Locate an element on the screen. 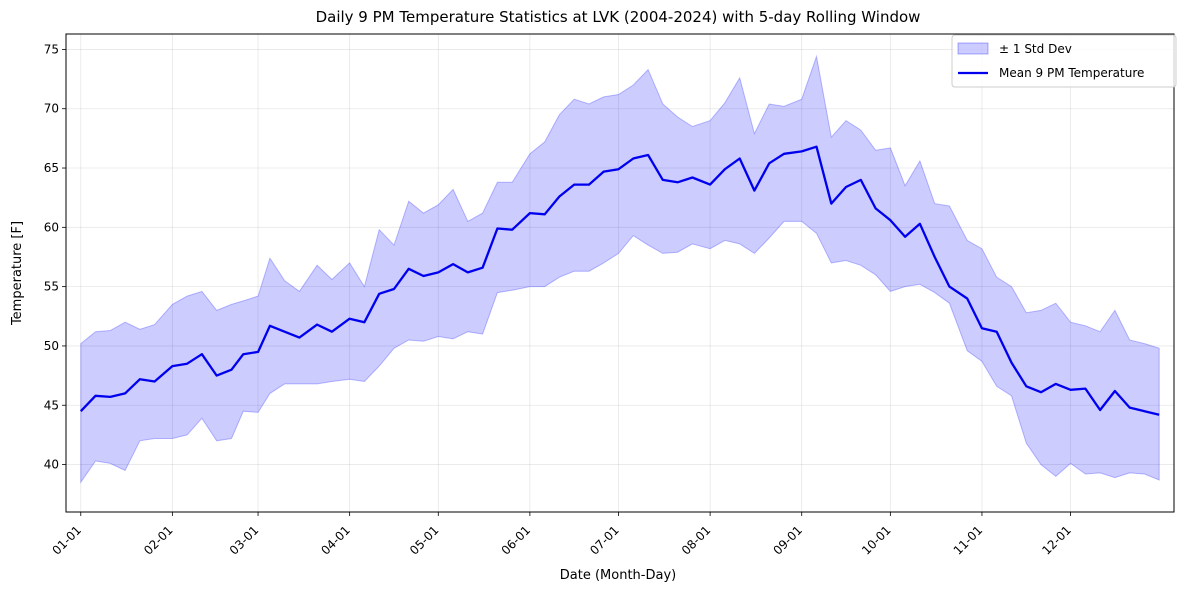 This screenshot has width=1189, height=590. y-tick-label: 40 is located at coordinates (51, 465).